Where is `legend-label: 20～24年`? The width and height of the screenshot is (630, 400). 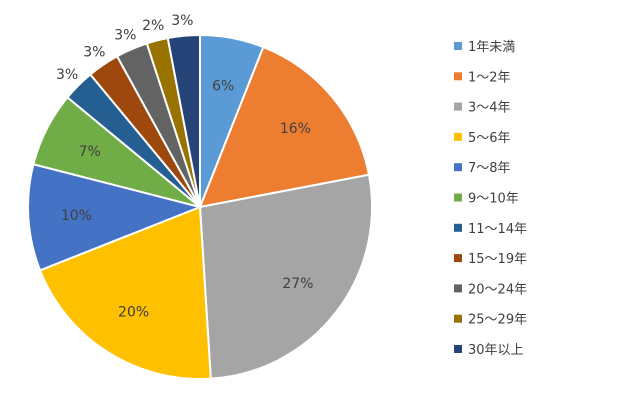
legend-label: 20～24年 is located at coordinates (497, 289).